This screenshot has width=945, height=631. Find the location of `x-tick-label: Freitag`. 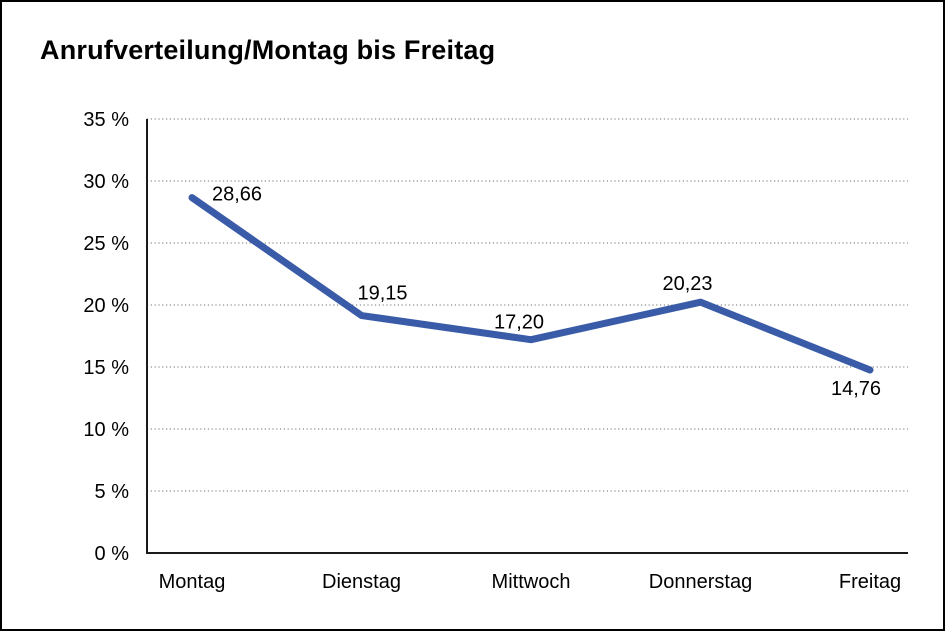

x-tick-label: Freitag is located at coordinates (870, 582).